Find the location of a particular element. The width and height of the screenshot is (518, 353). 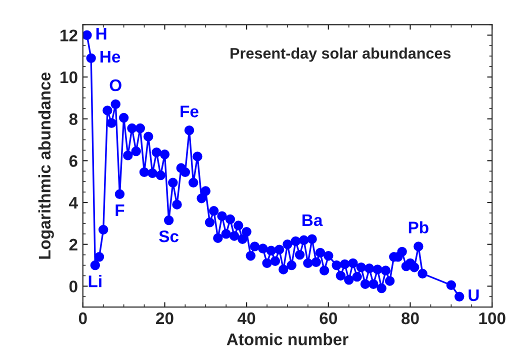

y-tick-label: 10 is located at coordinates (69, 77).